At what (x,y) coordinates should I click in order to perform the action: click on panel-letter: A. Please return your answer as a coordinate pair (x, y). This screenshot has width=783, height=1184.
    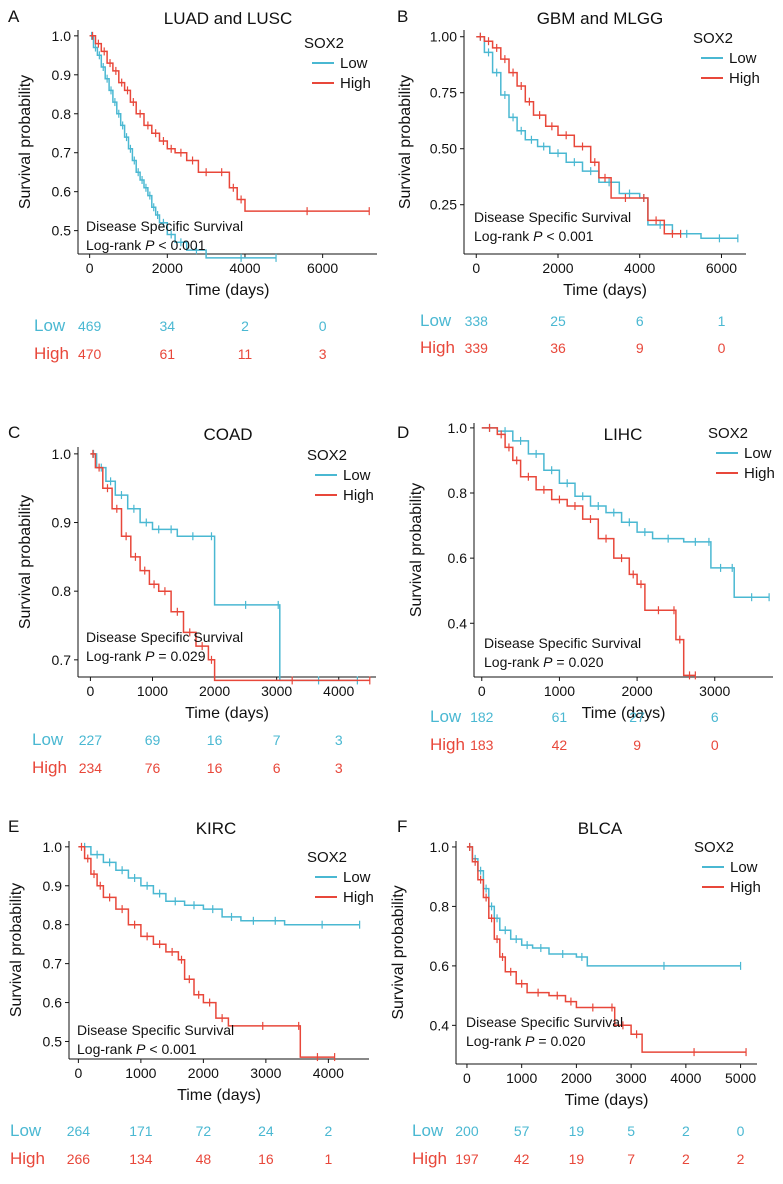
    Looking at the image, I should click on (14, 16).